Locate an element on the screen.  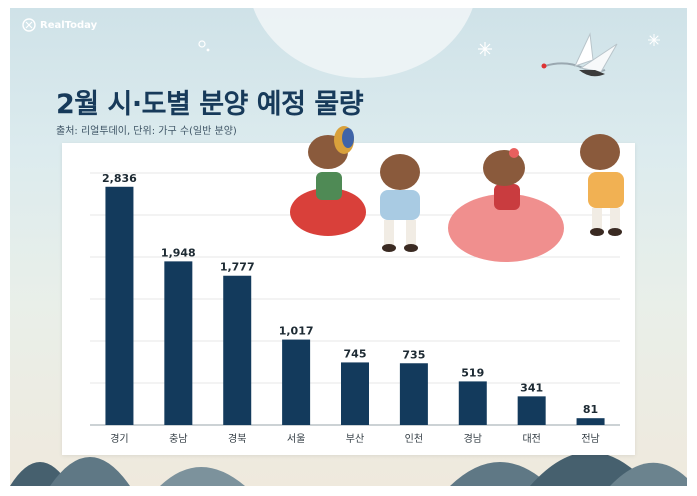
x-tick-label: 경남 is located at coordinates (473, 438).